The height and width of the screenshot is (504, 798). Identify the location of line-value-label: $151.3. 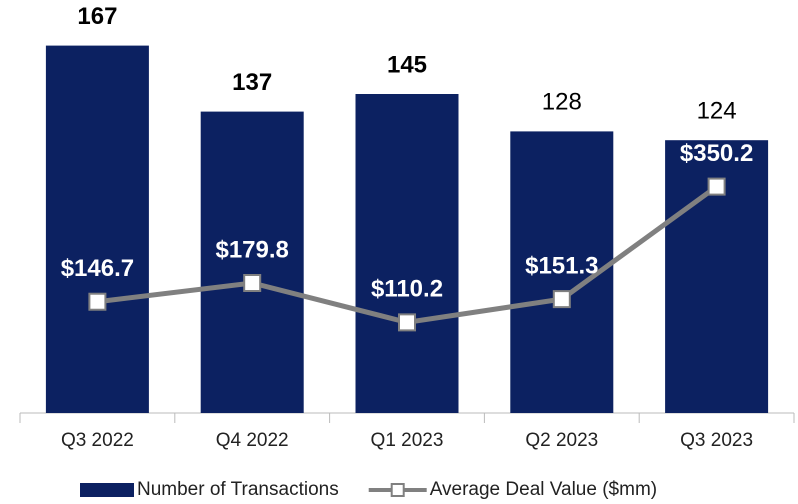
(561, 265).